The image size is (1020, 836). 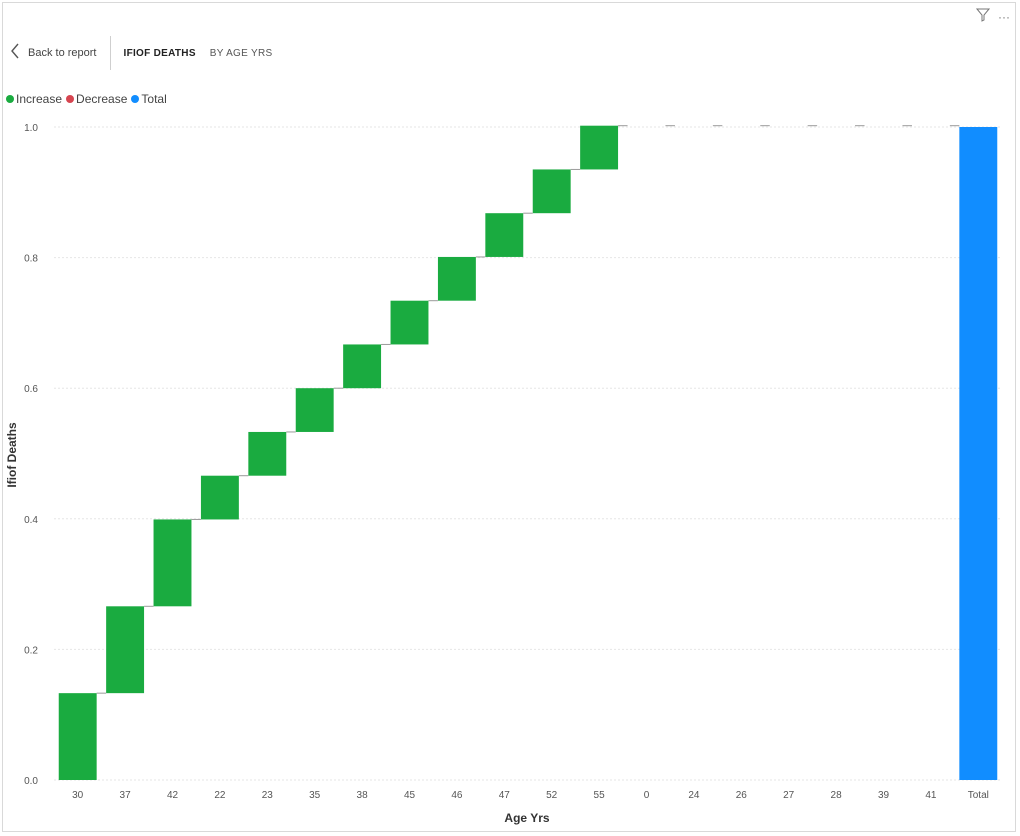 I want to click on x-tick-label: 46, so click(x=457, y=795).